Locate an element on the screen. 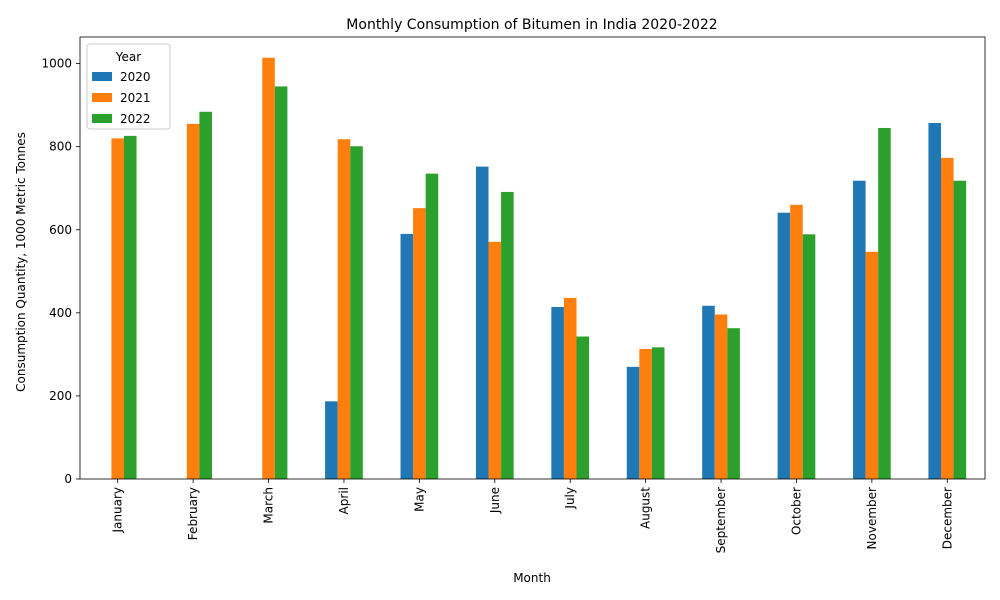 This screenshot has height=600, width=1000. x-tick-label: October is located at coordinates (796, 511).